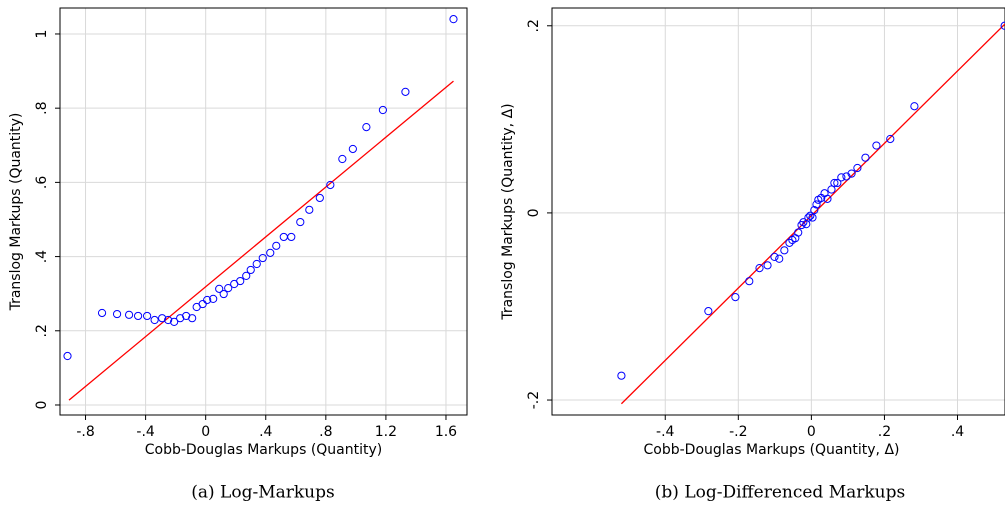 The width and height of the screenshot is (1005, 510). I want to click on x-tick-label: 1.2, so click(386, 432).